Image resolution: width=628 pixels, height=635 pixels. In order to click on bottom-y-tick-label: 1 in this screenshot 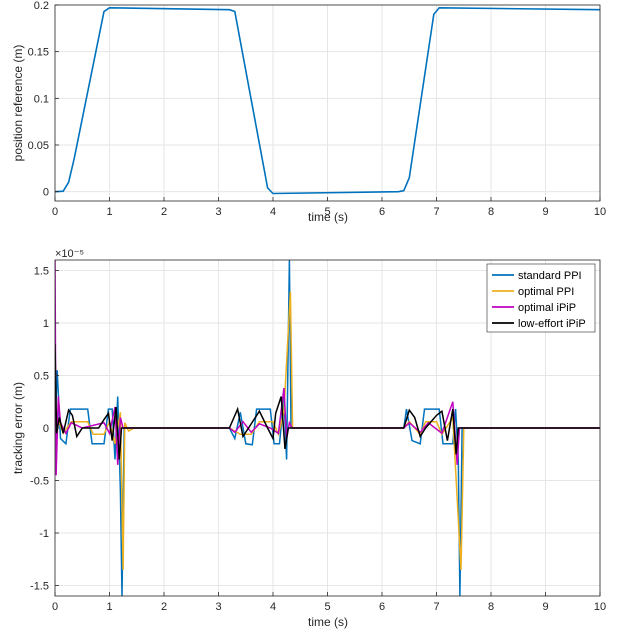, I will do `click(46, 324)`.